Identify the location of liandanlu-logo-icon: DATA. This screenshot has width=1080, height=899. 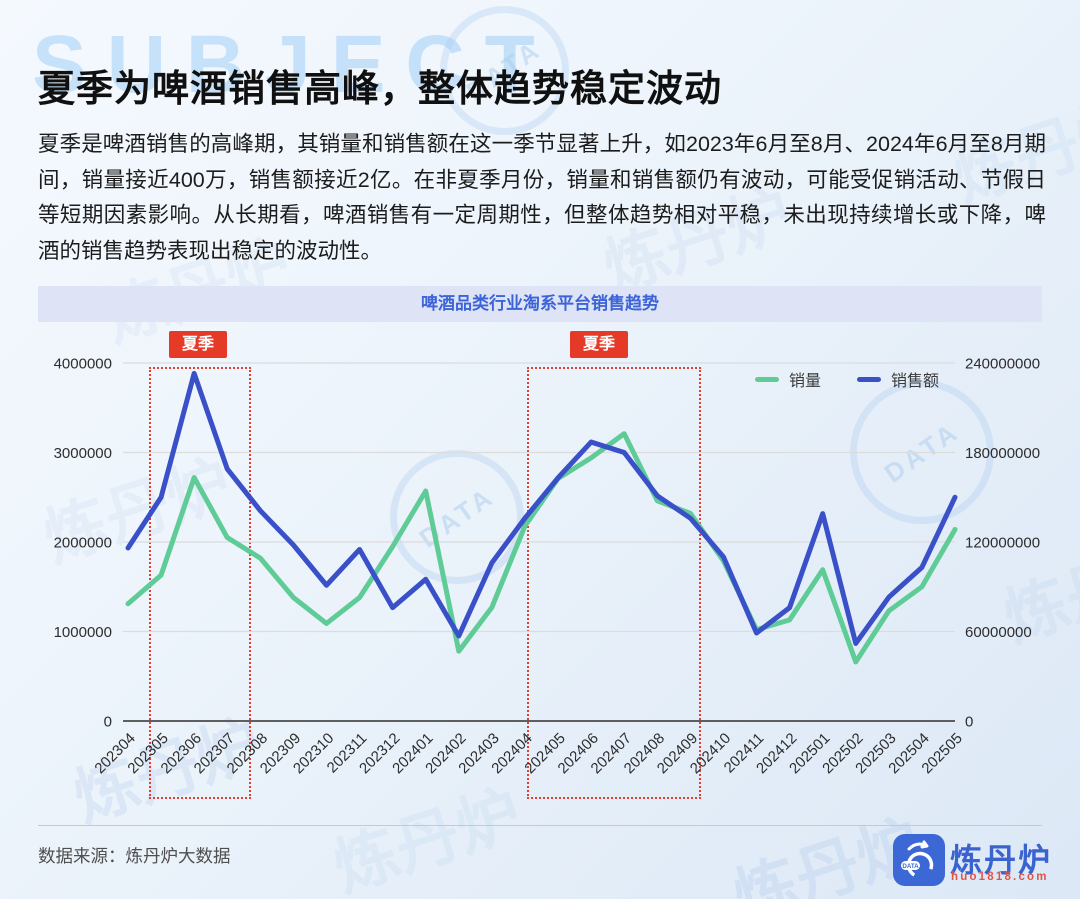
(919, 860).